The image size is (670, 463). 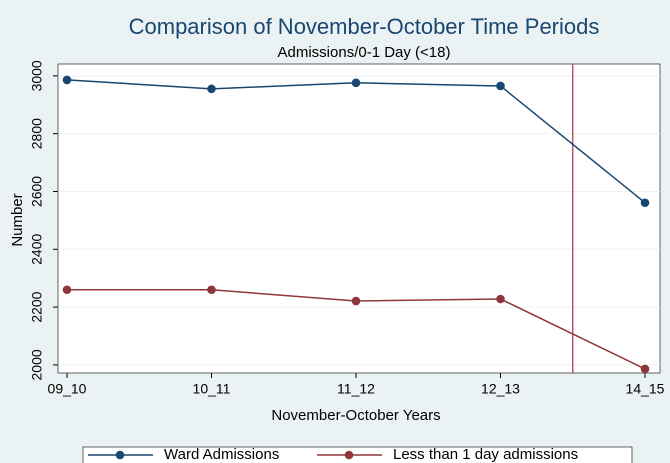 I want to click on y-tick-label: 2400, so click(x=37, y=249).